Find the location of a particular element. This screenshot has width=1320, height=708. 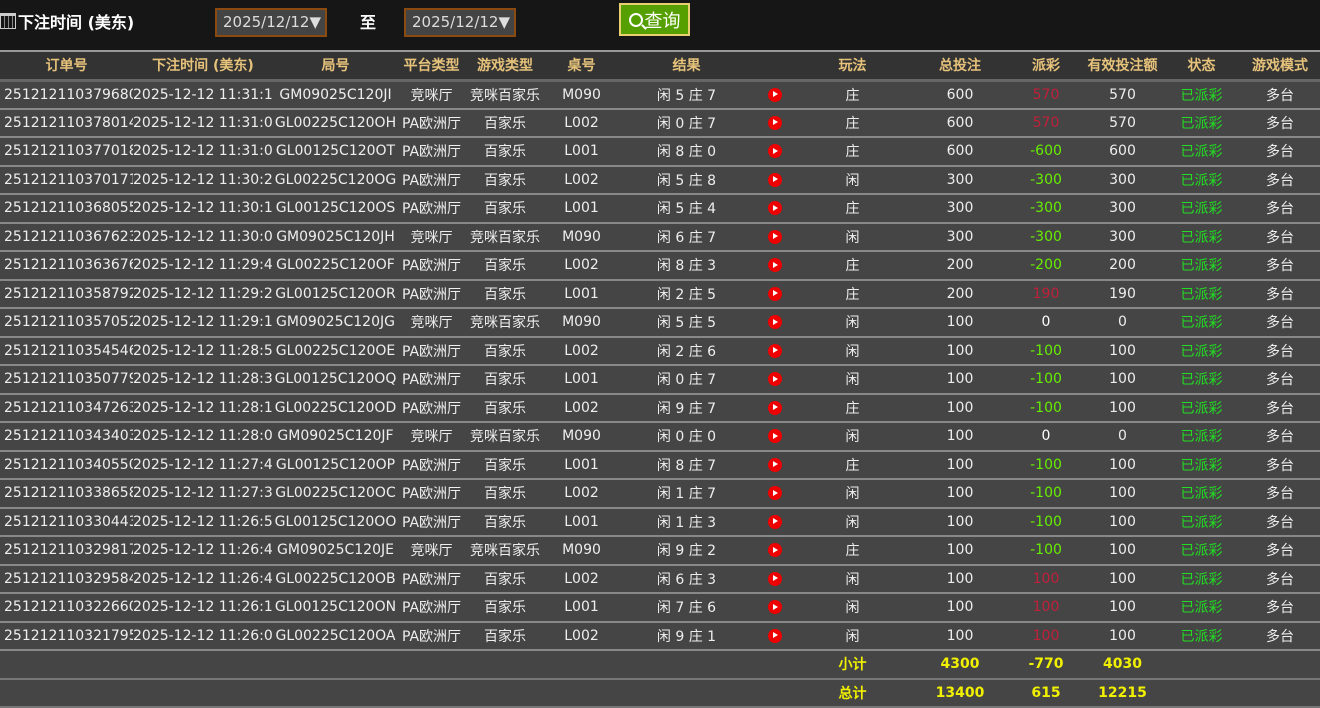

end-date-select: 2025/12/12▼ is located at coordinates (460, 22).